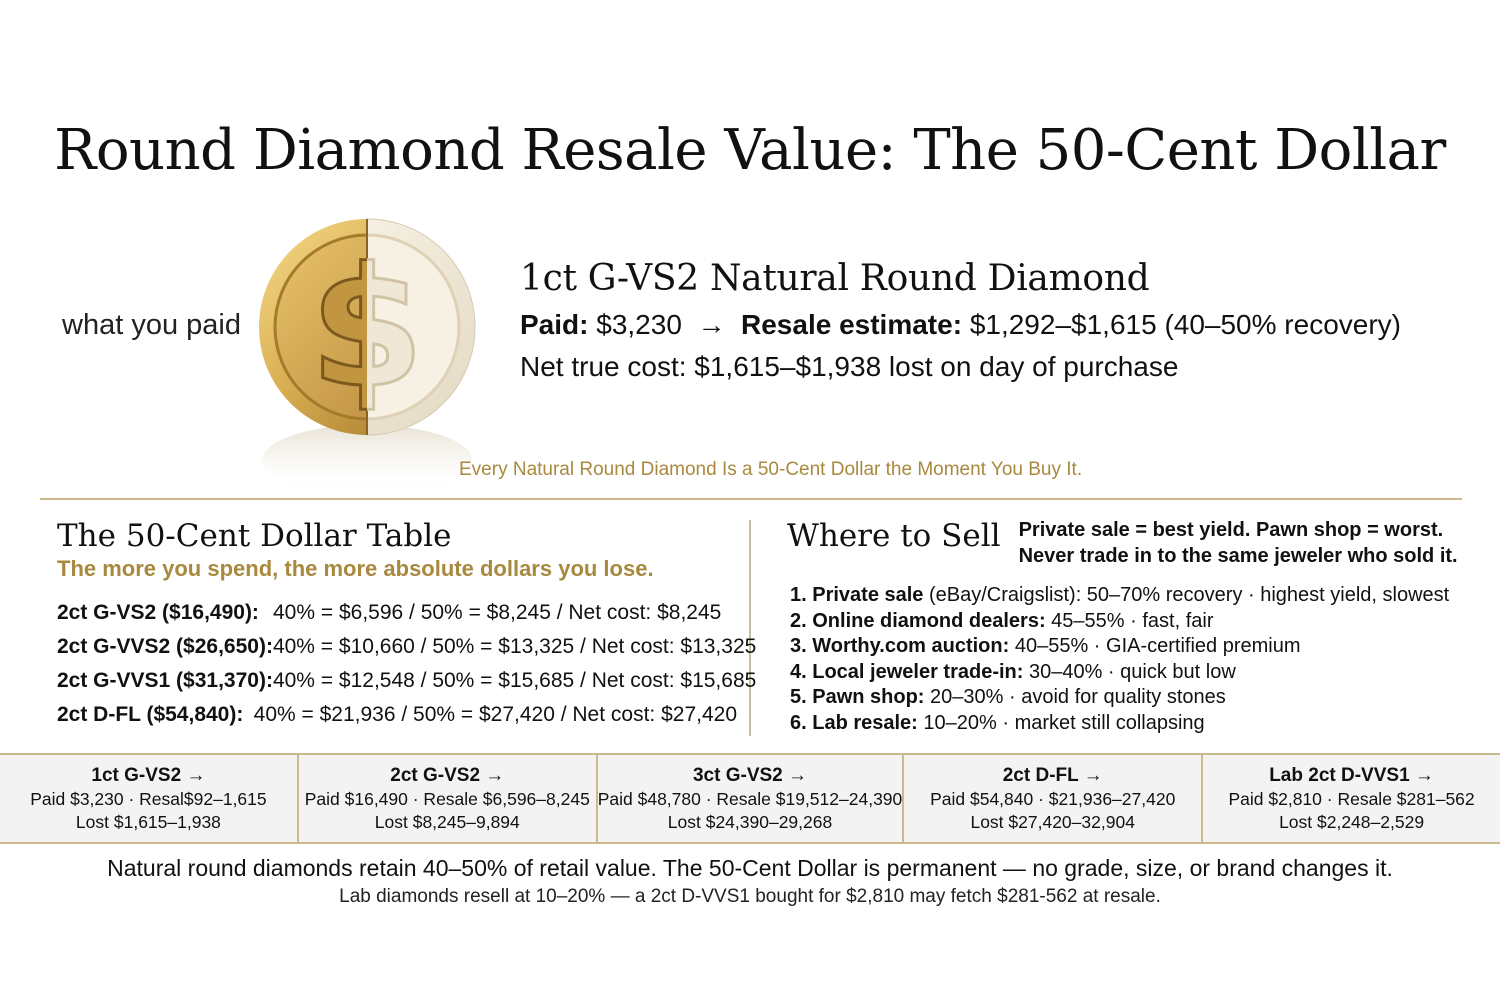 Image resolution: width=1500 pixels, height=1000 pixels. I want to click on item-text: 45–55% · fast, fair, so click(1129, 620).